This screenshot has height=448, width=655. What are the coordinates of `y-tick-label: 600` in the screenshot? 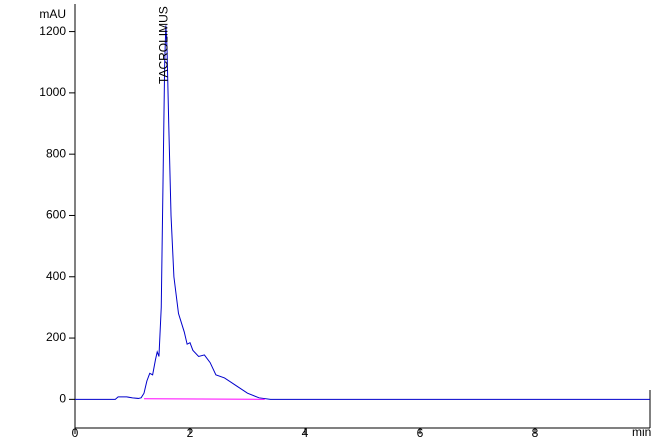 It's located at (56, 215).